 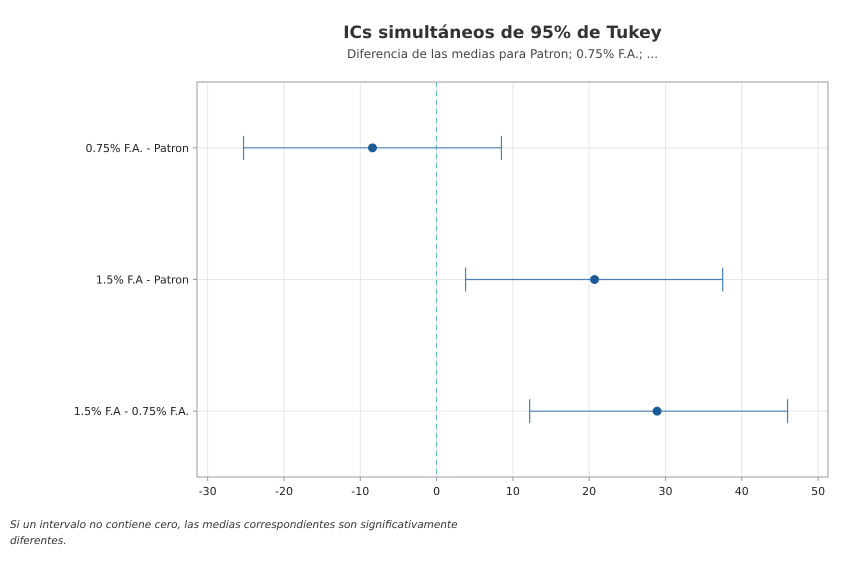 What do you see at coordinates (665, 491) in the screenshot?
I see `x-tick-label: 30` at bounding box center [665, 491].